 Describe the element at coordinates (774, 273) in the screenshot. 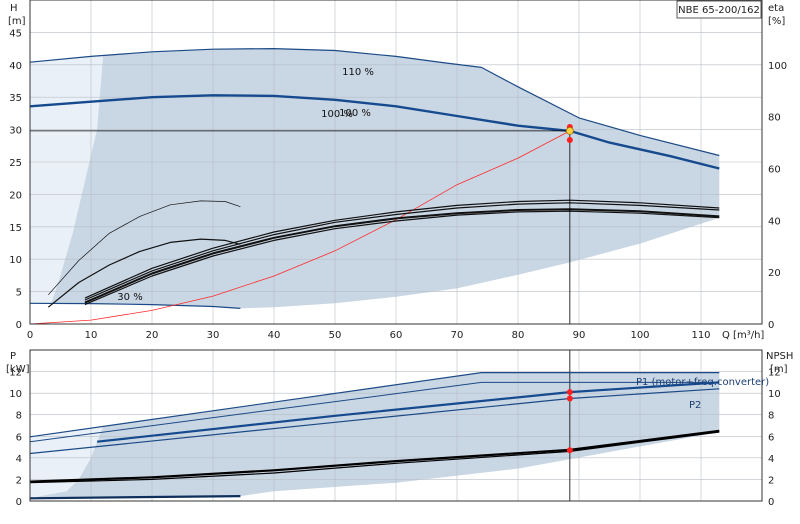

I see `y2-tick-label: 20` at that location.